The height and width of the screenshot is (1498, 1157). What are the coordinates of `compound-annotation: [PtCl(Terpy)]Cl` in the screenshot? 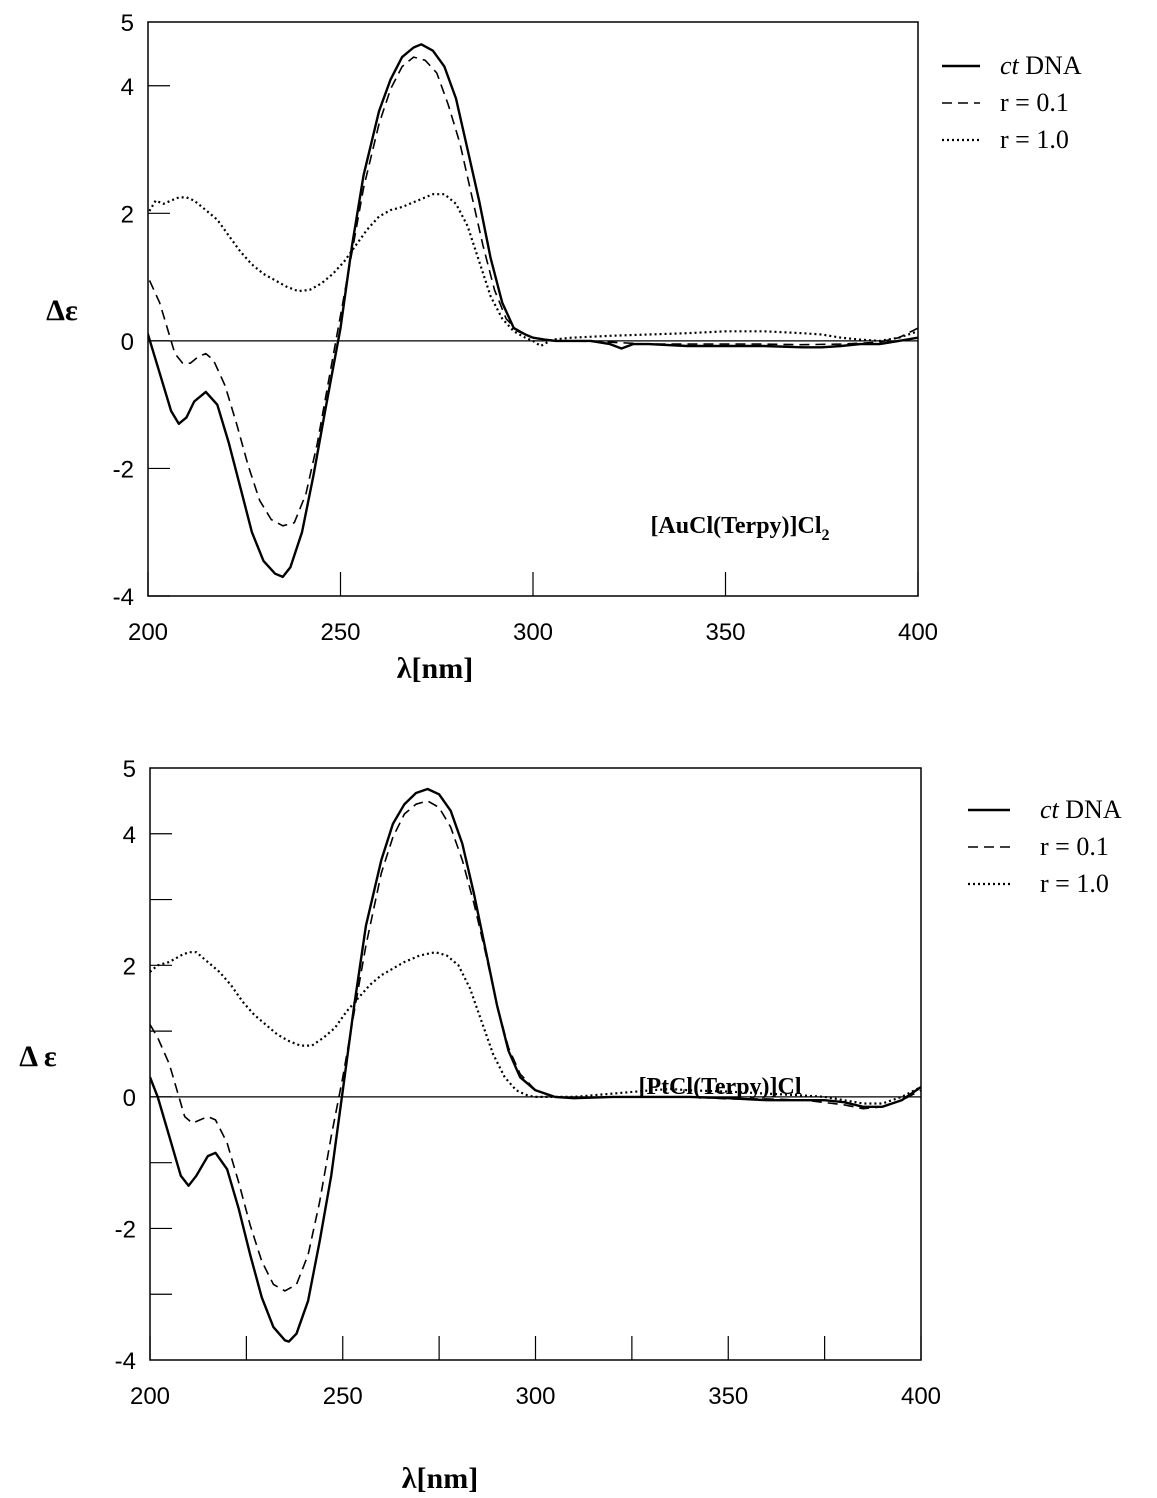 It's located at (719, 1087).